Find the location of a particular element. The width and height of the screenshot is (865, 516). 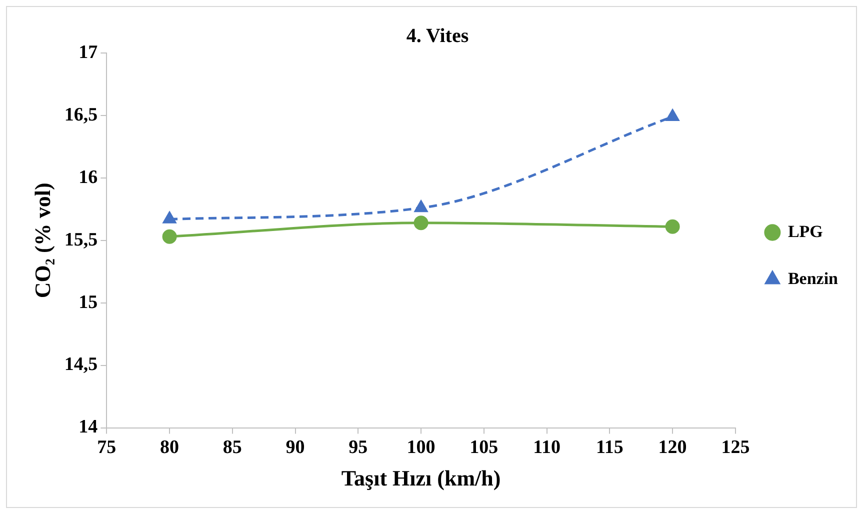

y-tick-label: 16 is located at coordinates (88, 177).